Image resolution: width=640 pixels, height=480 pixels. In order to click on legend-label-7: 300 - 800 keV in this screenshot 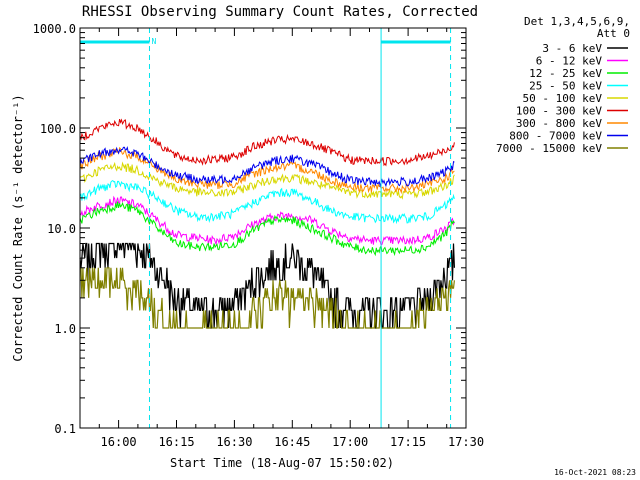, I will do `click(559, 123)`.